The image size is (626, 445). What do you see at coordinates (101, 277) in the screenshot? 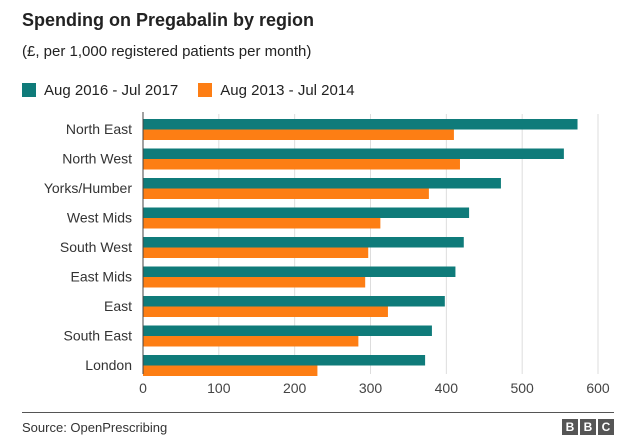
I see `category-label-east-mids: East Mids` at bounding box center [101, 277].